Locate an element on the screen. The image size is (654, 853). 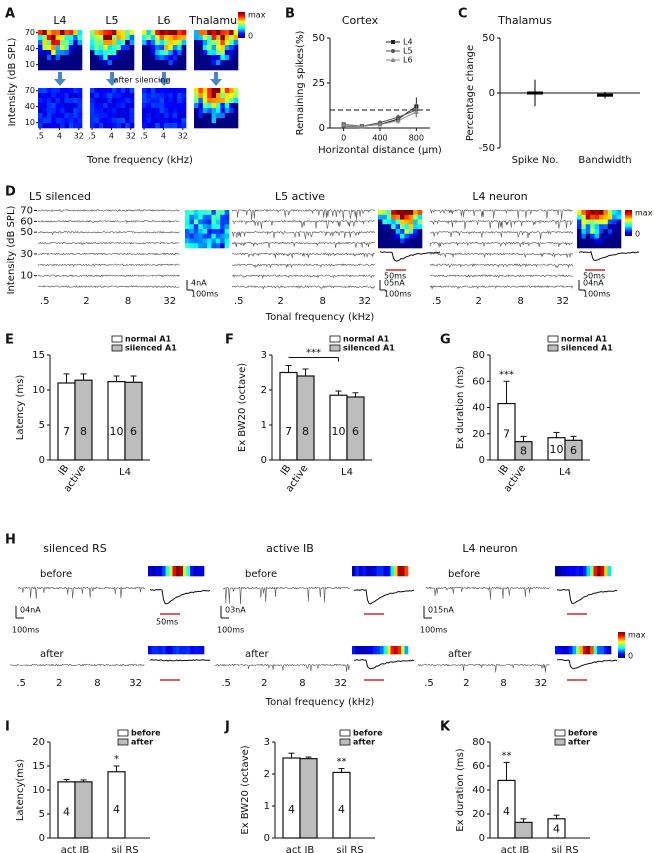
n-label: 4 is located at coordinates (116, 809).